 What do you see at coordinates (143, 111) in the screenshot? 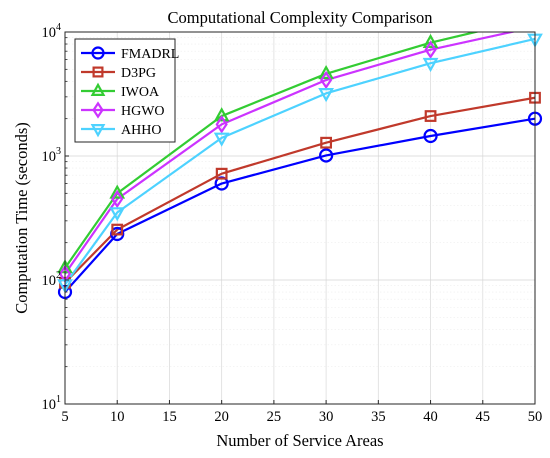
I see `legend-label-hgwo: HGWO` at bounding box center [143, 111].